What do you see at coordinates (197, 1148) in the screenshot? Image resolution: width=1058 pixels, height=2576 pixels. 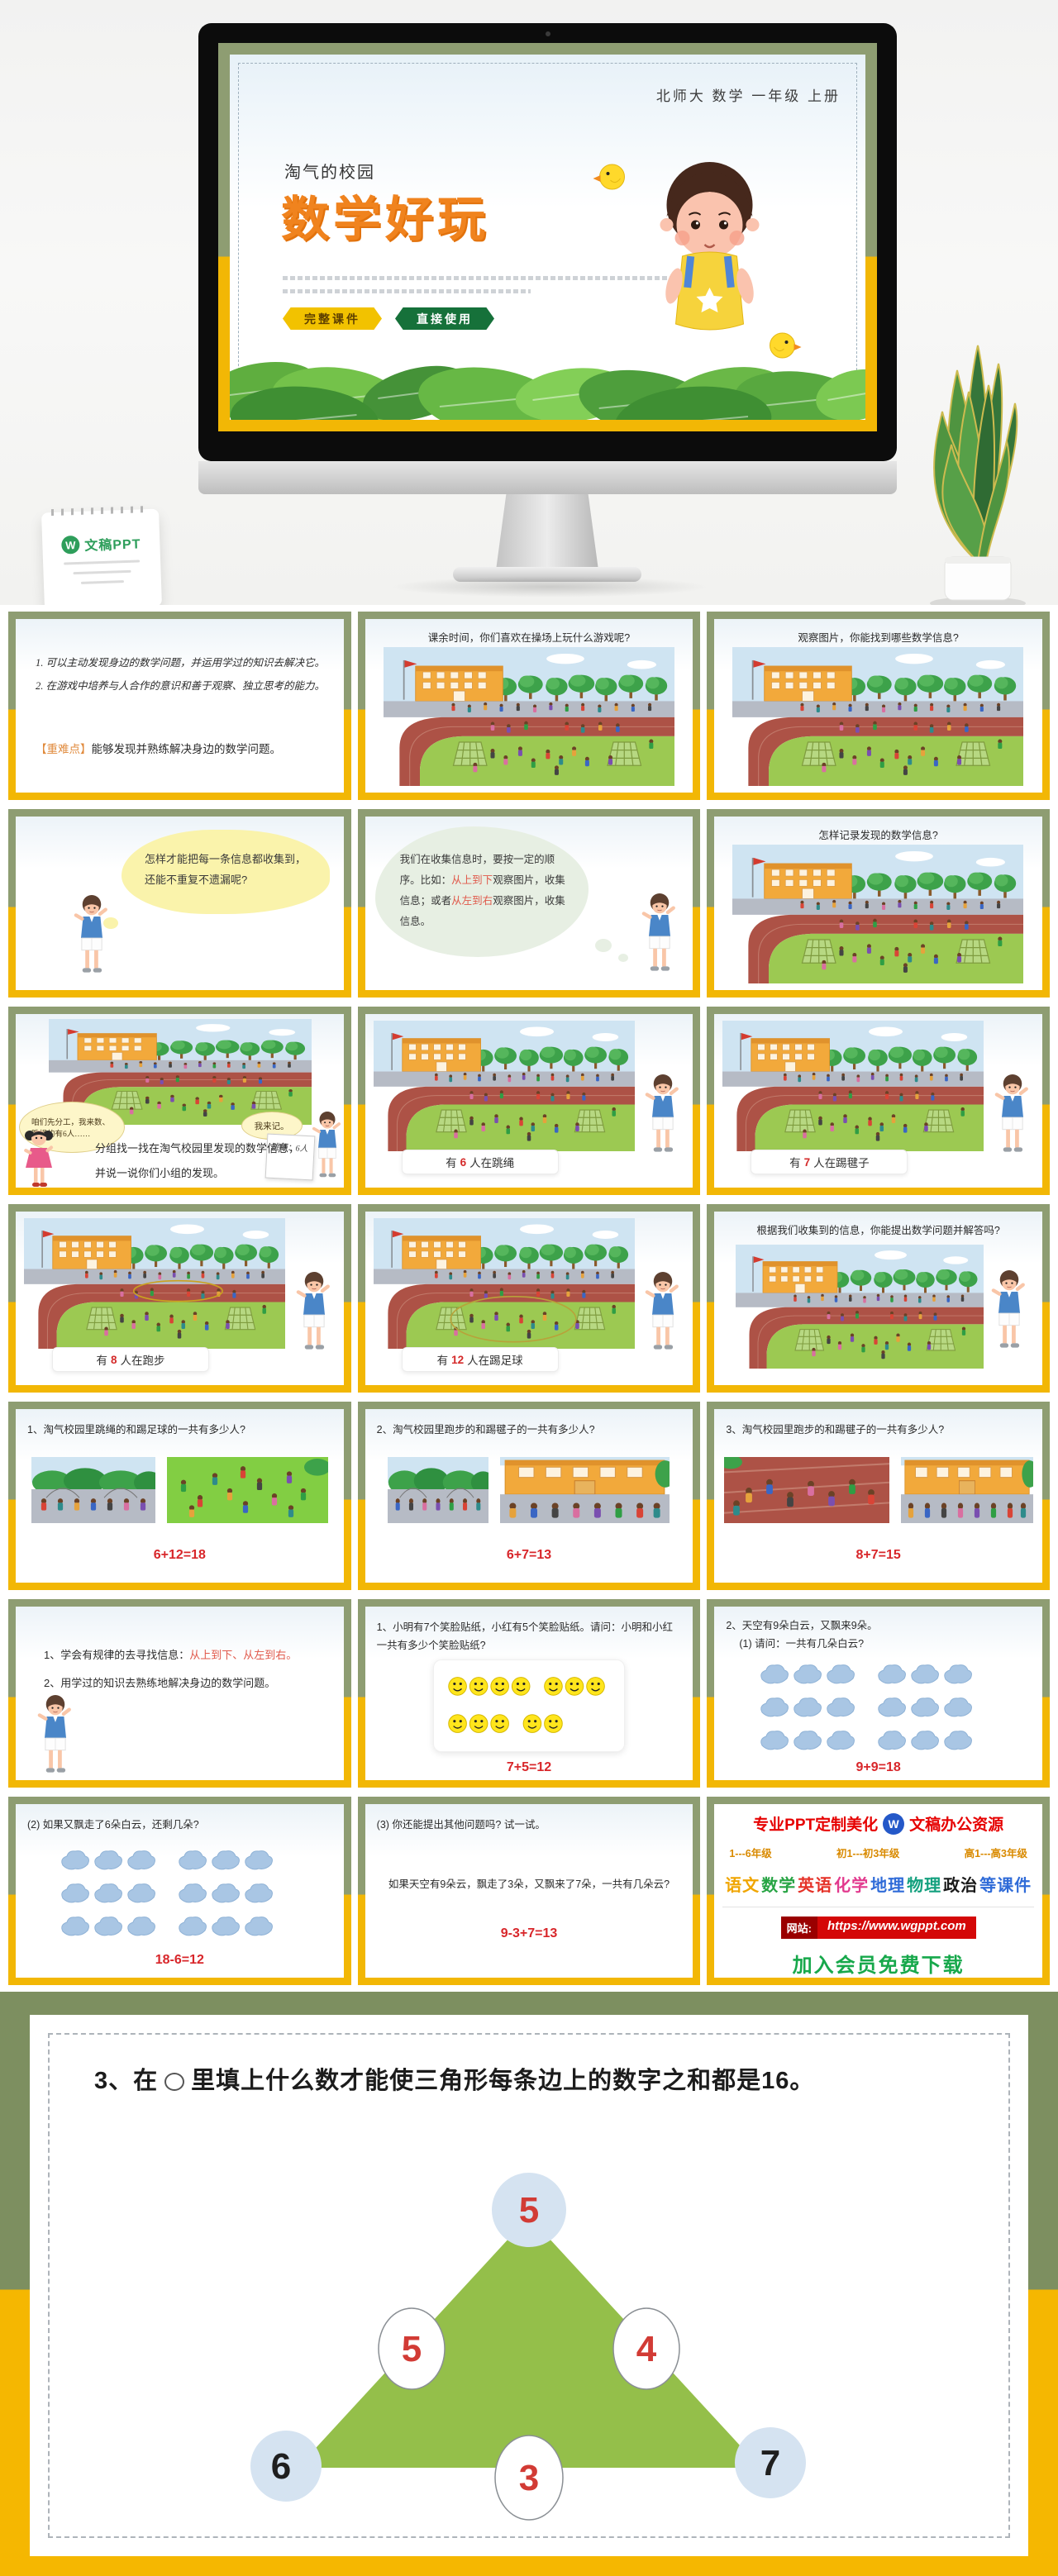 I see `task-line-1: 分组找一找在淘气校园里发现的数学信息，` at bounding box center [197, 1148].